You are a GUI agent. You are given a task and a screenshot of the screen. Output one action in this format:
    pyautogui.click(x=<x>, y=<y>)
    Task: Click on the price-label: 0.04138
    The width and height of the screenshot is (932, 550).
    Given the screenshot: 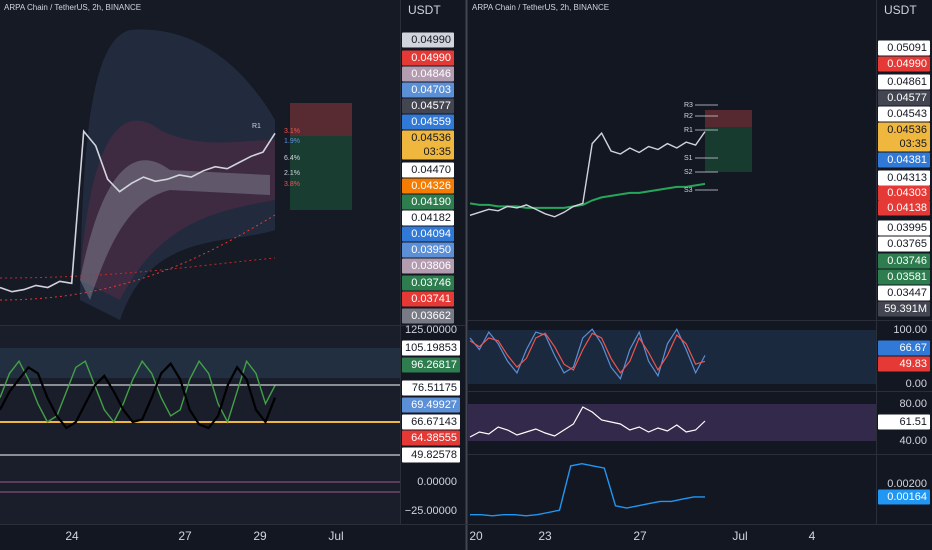 What is the action you would take?
    pyautogui.click(x=907, y=208)
    